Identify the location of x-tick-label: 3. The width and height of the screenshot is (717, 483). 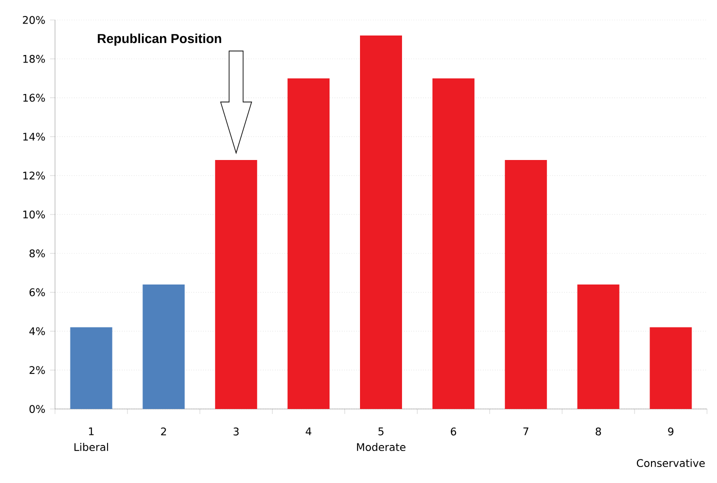
(236, 432).